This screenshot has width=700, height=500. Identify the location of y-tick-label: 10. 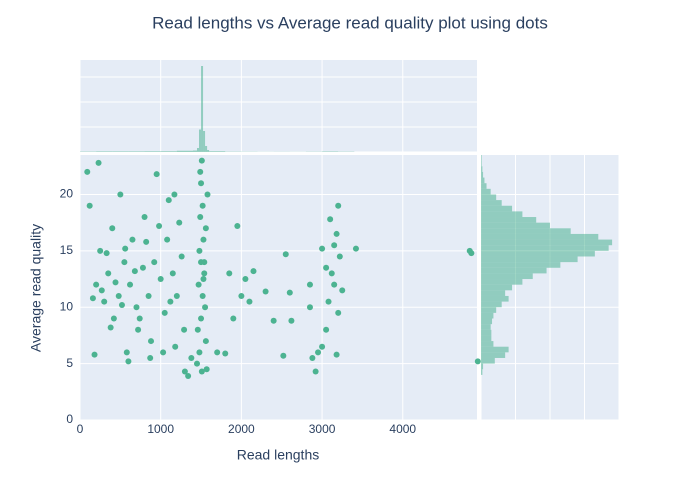
(67, 306).